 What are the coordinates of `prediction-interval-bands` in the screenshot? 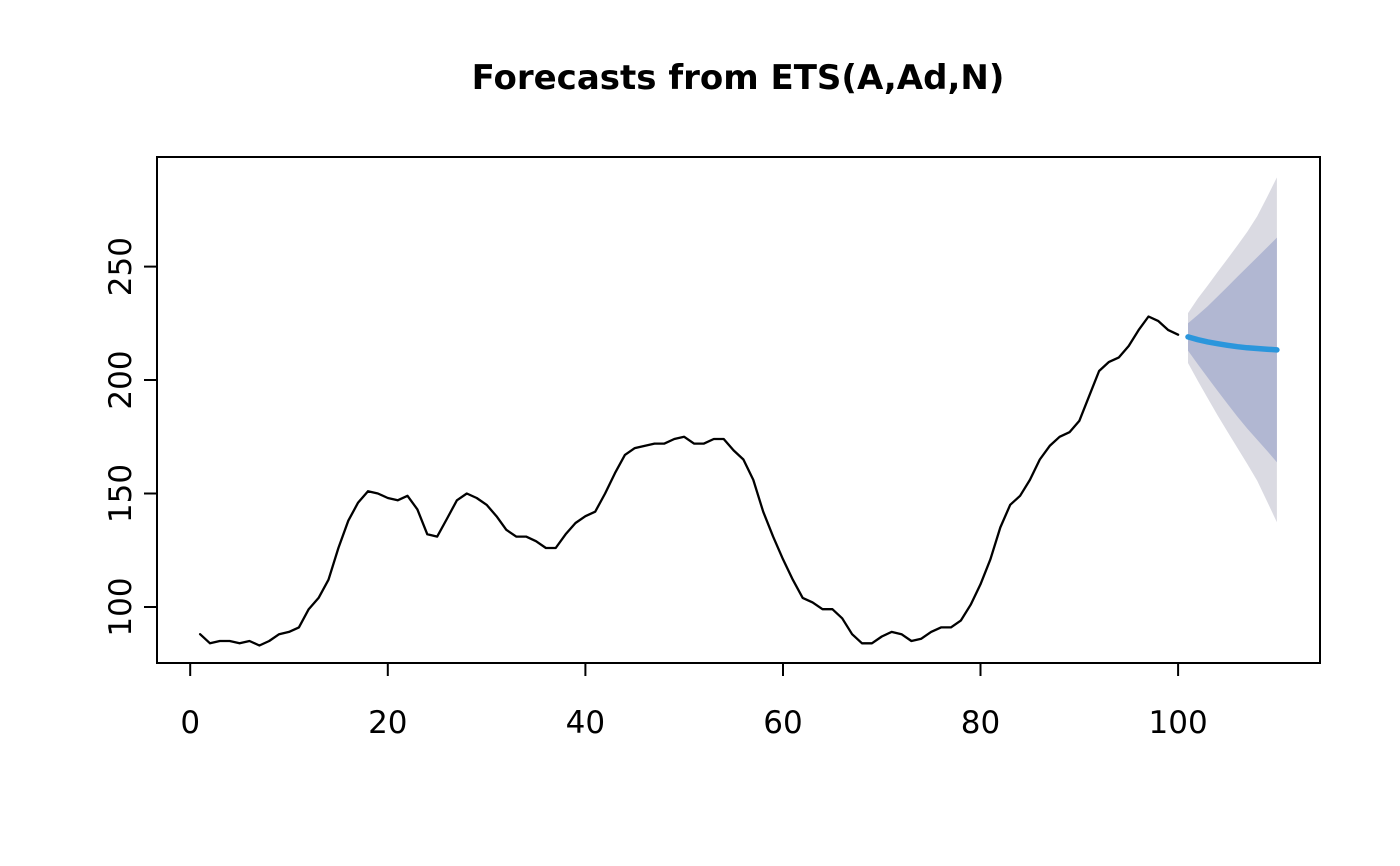 It's located at (1232, 350).